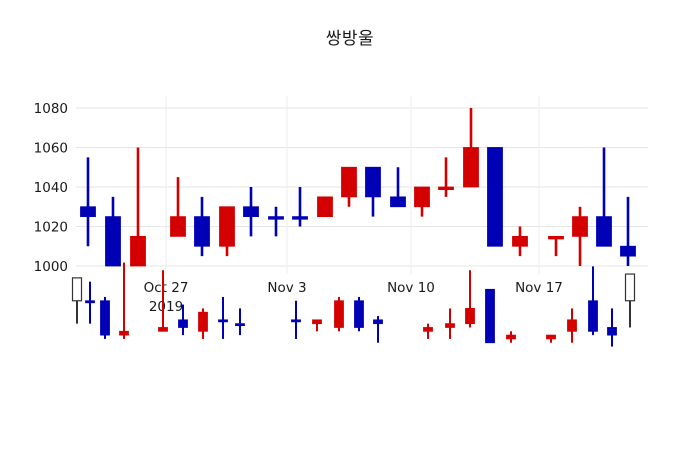 The height and width of the screenshot is (450, 700). What do you see at coordinates (51, 228) in the screenshot?
I see `y-axis-tick-label: 1020` at bounding box center [51, 228].